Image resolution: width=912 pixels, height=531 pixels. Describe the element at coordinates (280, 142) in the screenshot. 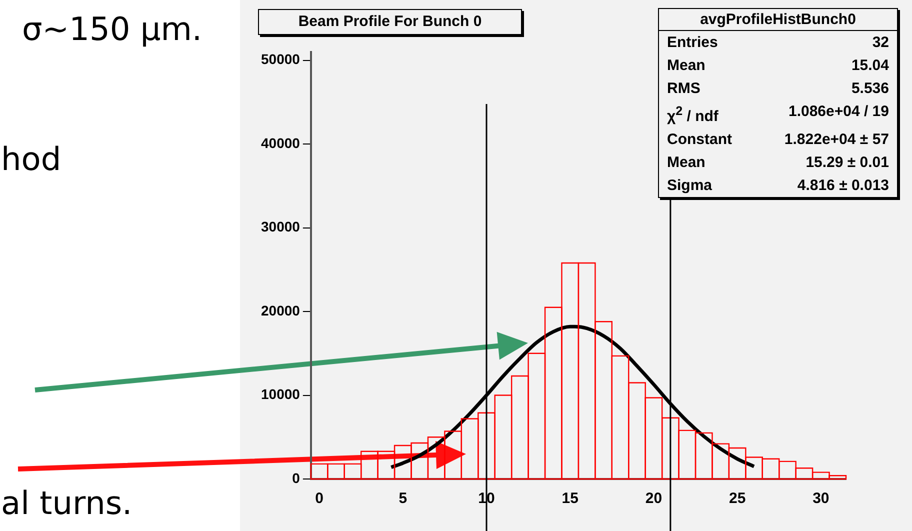

I see `y-tick-label: 40000` at that location.